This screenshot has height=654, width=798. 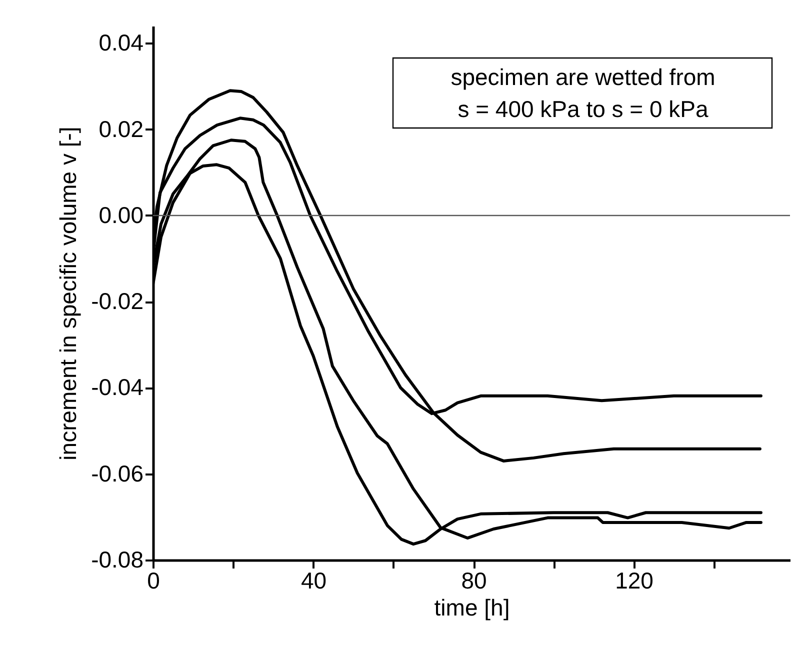 I want to click on y-tick-label: 0.04, so click(x=121, y=43).